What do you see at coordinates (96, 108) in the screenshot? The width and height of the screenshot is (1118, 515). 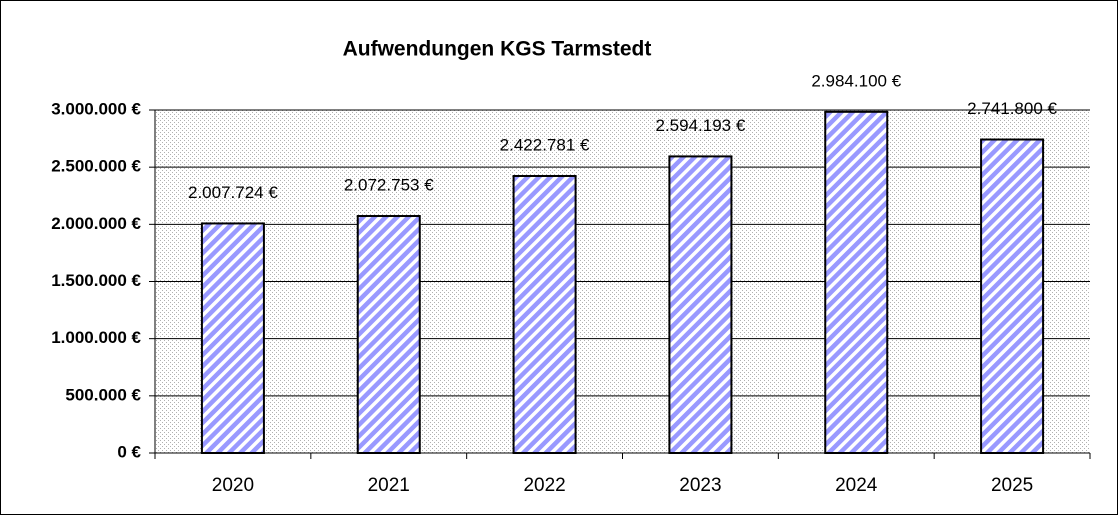 I see `y-tick-label: 3.000.000 €` at bounding box center [96, 108].